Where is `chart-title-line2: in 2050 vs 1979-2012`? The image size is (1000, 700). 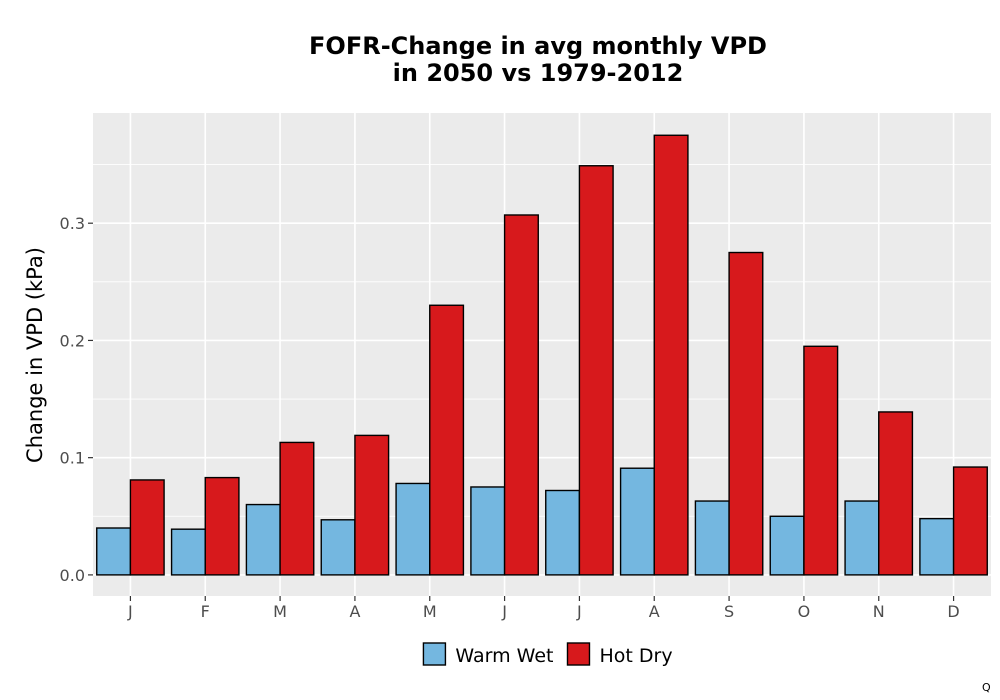
chart-title-line2: in 2050 vs 1979-2012 is located at coordinates (538, 73).